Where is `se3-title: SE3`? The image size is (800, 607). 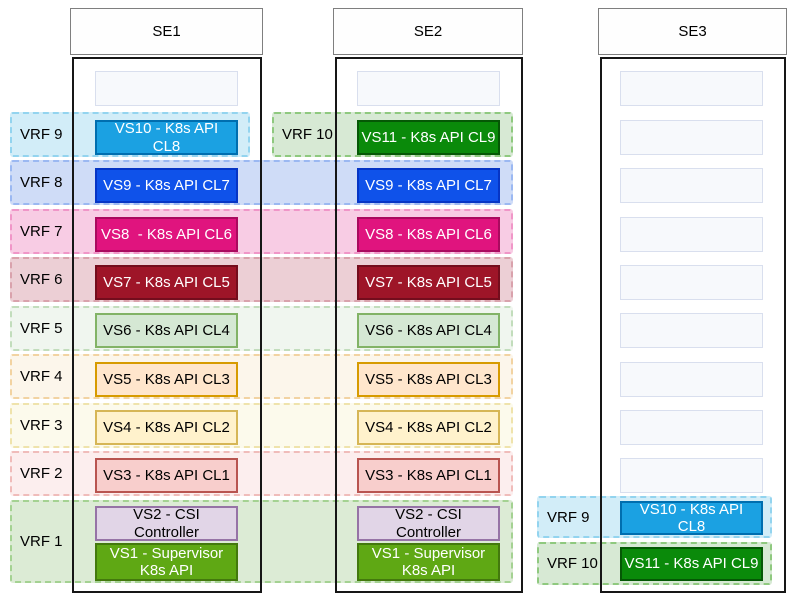 se3-title: SE3 is located at coordinates (692, 31).